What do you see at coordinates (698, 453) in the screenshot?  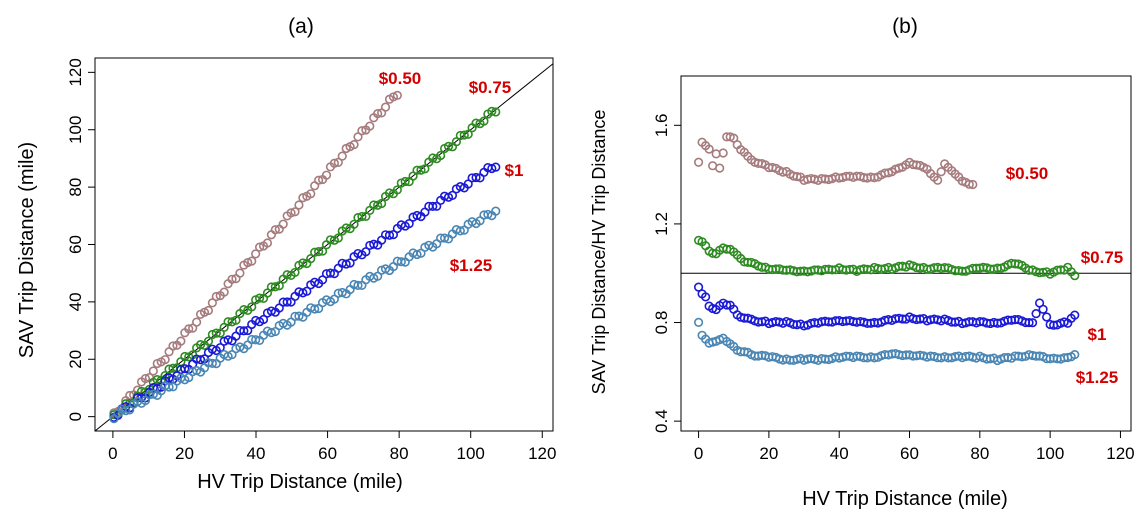 I see `x-tick-label: 0` at bounding box center [698, 453].